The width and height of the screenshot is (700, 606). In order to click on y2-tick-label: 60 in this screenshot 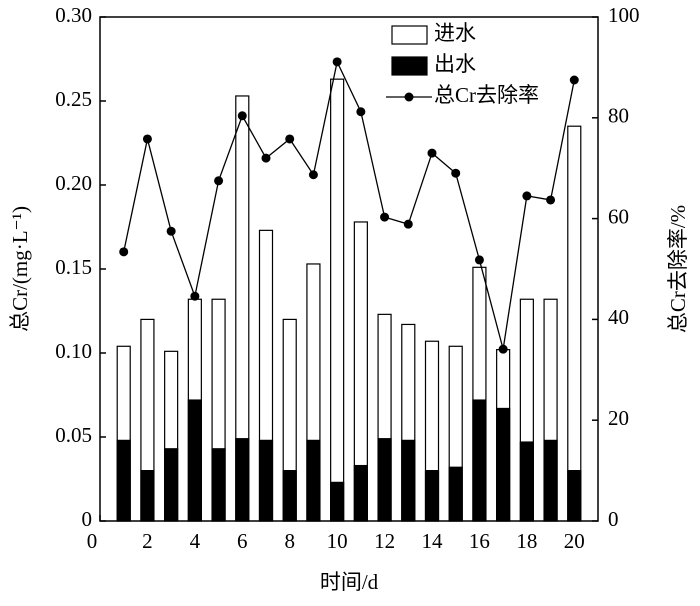, I will do `click(618, 216)`.